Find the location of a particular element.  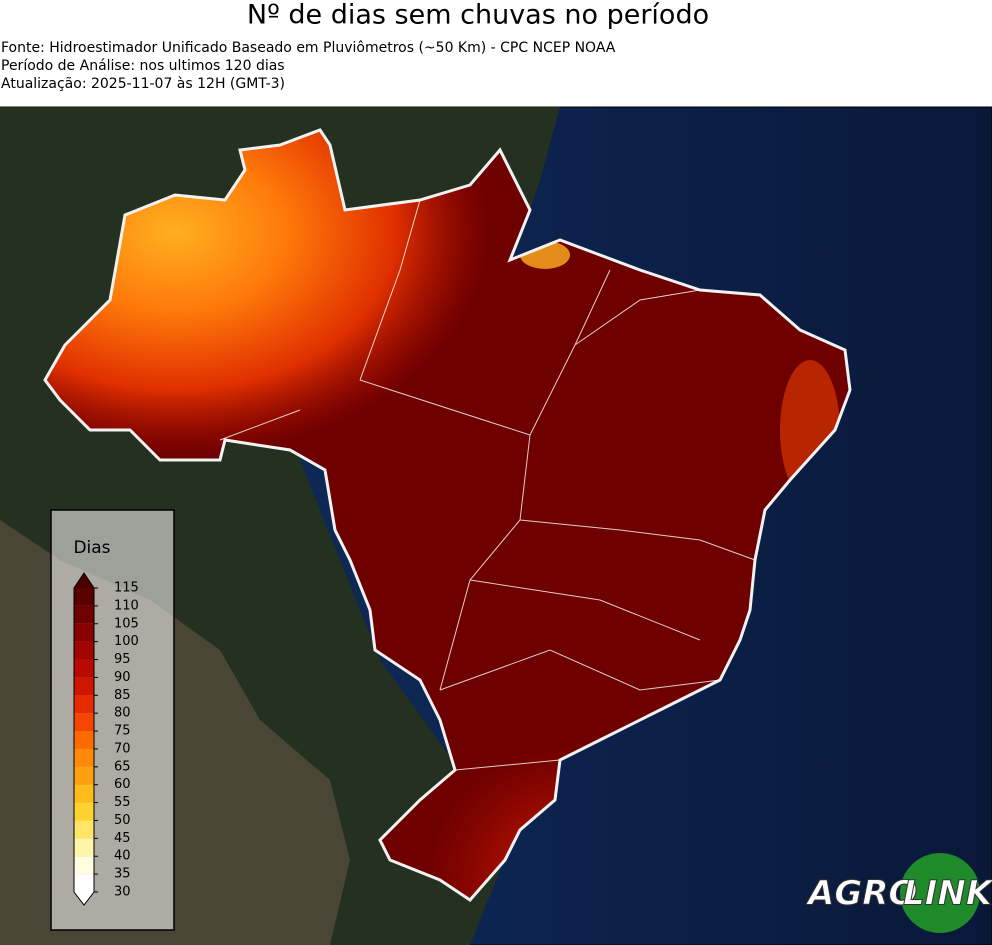

tick-label: 100 is located at coordinates (126, 641).